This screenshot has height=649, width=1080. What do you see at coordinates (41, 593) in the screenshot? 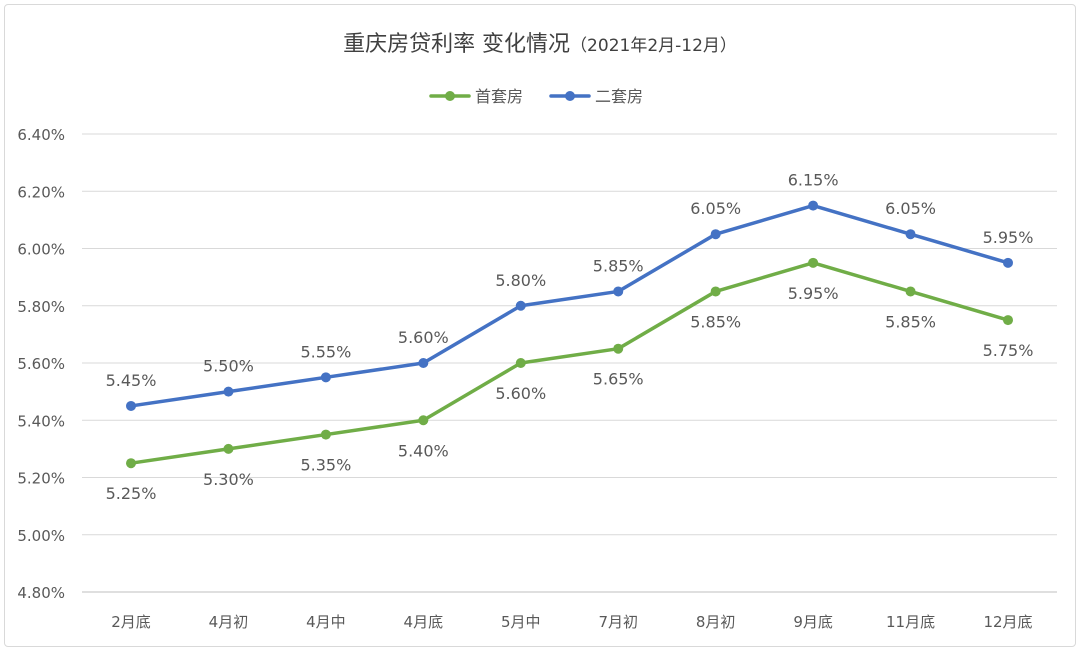
I see `y-tick-label: 4.80%` at bounding box center [41, 593].